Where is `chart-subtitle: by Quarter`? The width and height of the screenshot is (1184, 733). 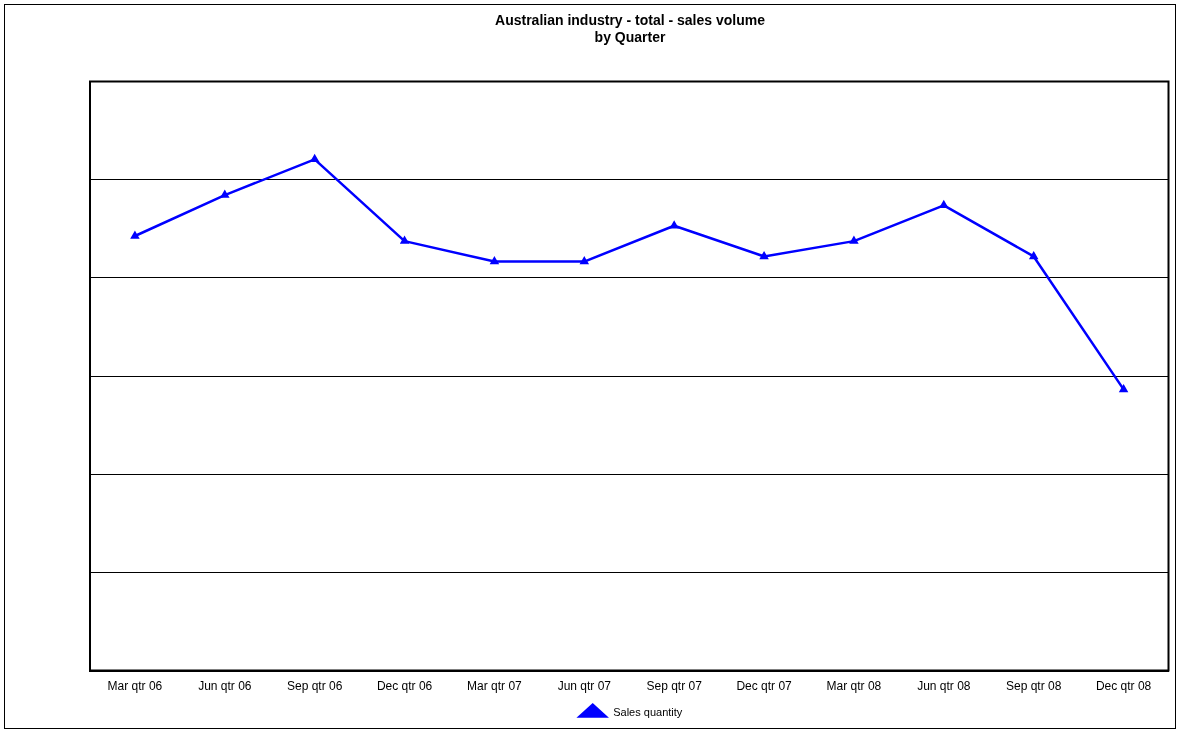
chart-subtitle: by Quarter is located at coordinates (630, 37).